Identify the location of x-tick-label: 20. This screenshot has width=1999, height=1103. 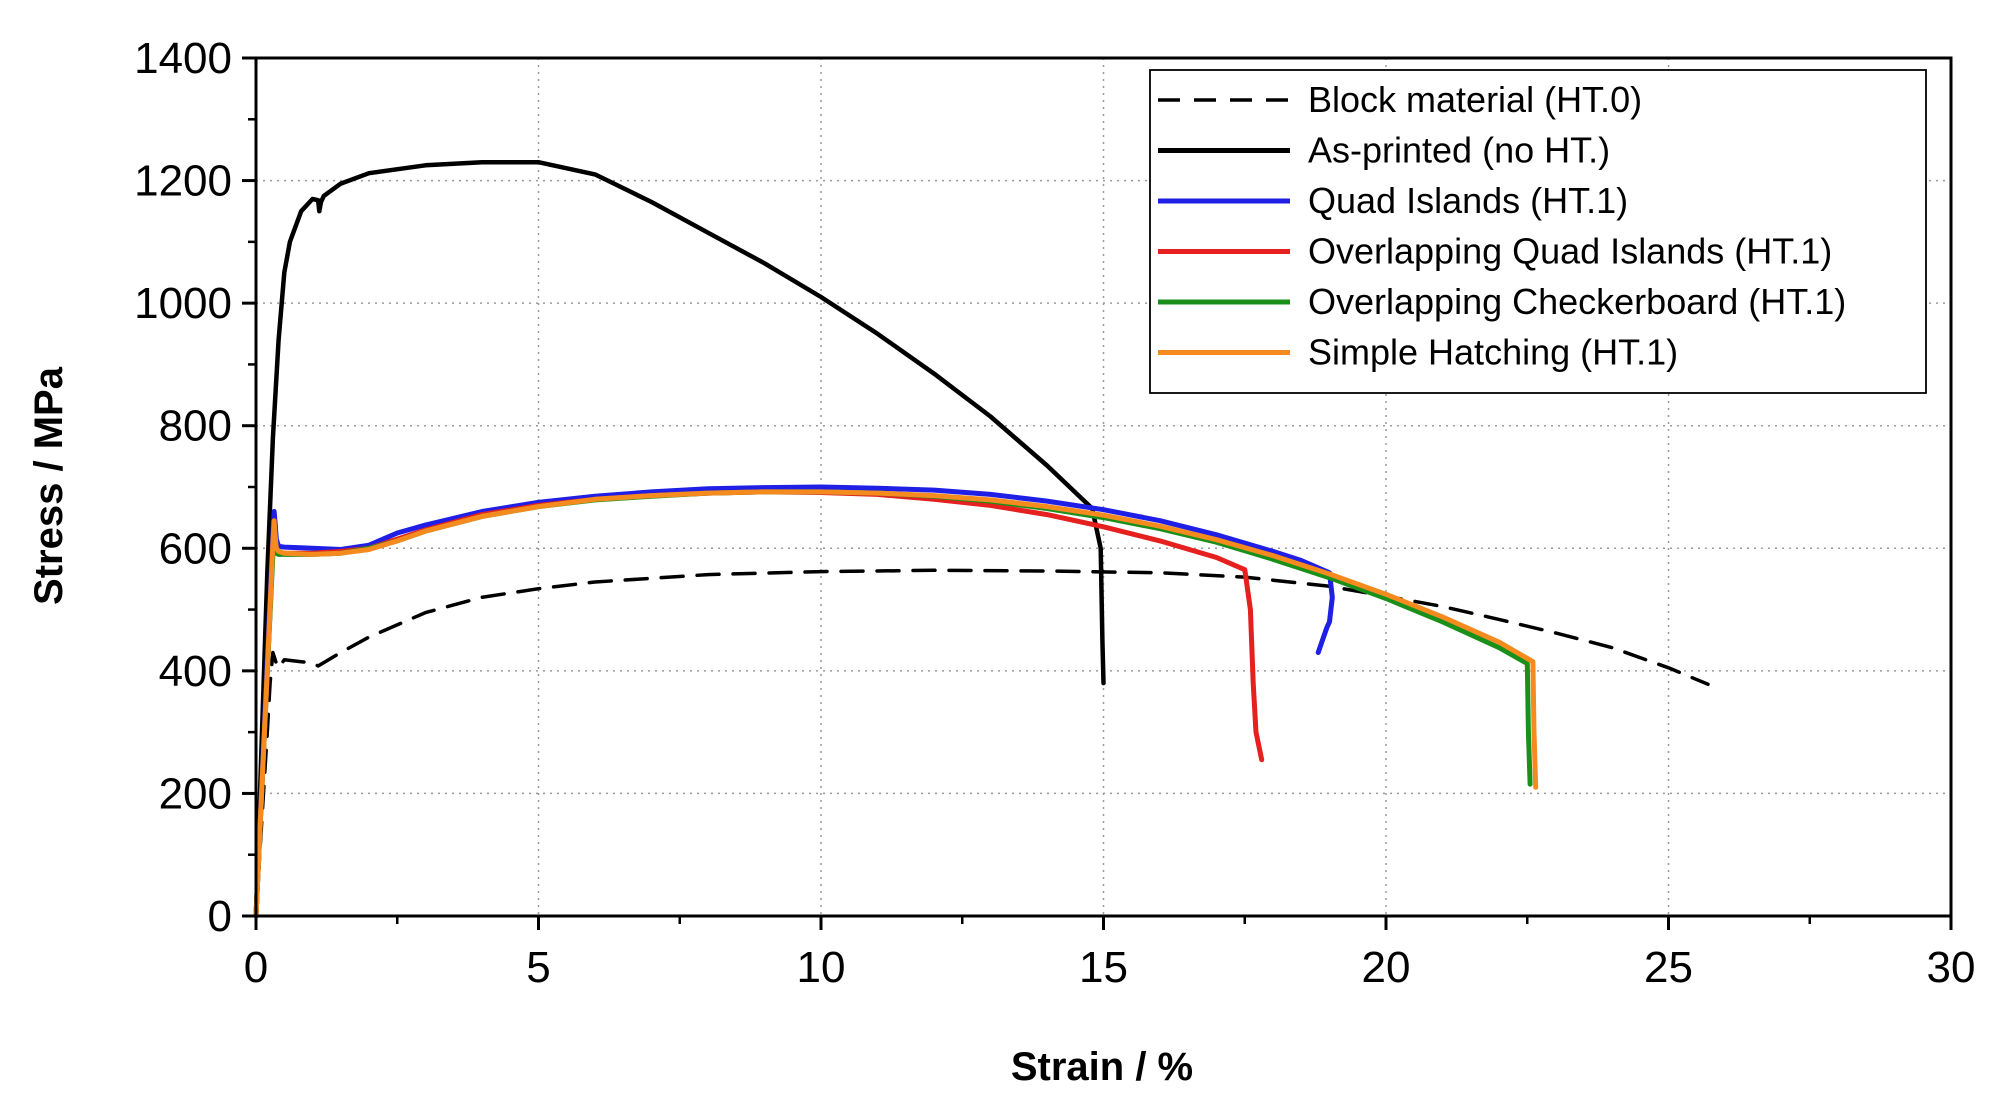
(1386, 967).